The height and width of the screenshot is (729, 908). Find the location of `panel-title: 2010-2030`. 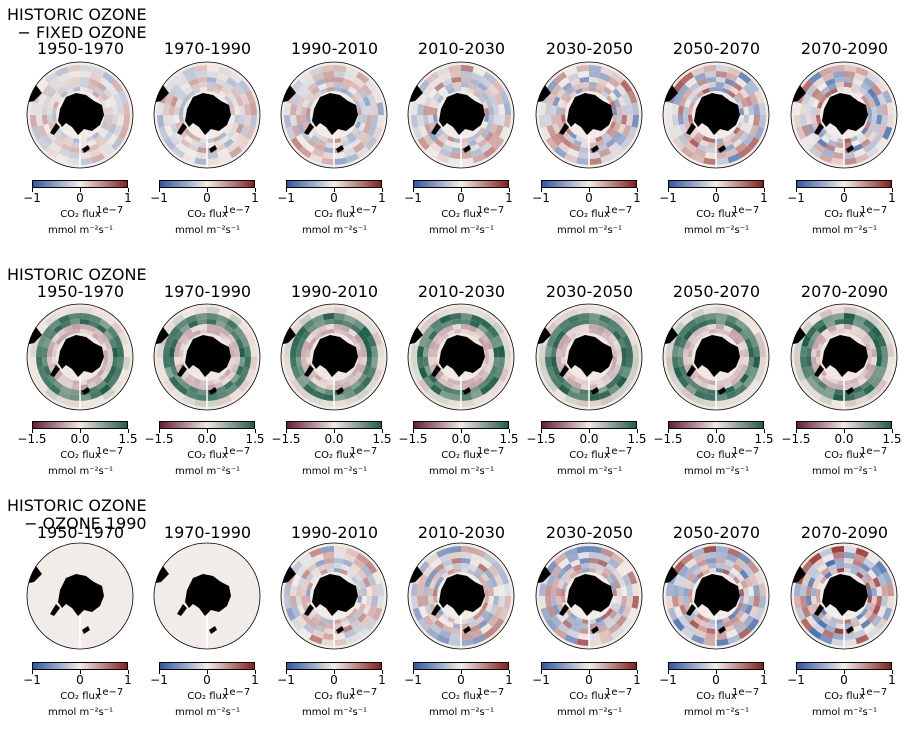

panel-title: 2010-2030 is located at coordinates (461, 48).